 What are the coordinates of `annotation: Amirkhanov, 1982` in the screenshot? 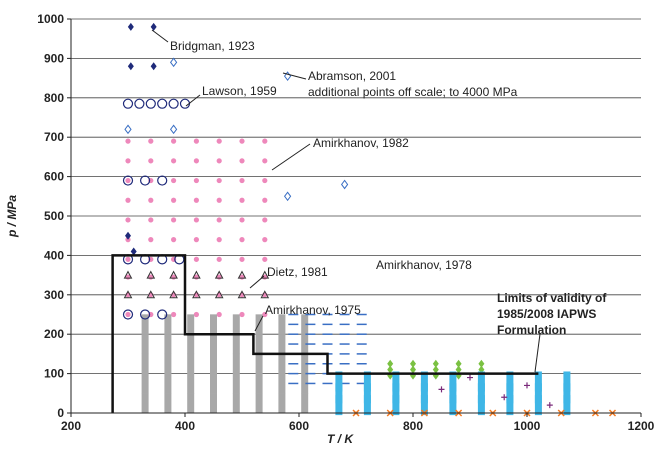 It's located at (361, 143).